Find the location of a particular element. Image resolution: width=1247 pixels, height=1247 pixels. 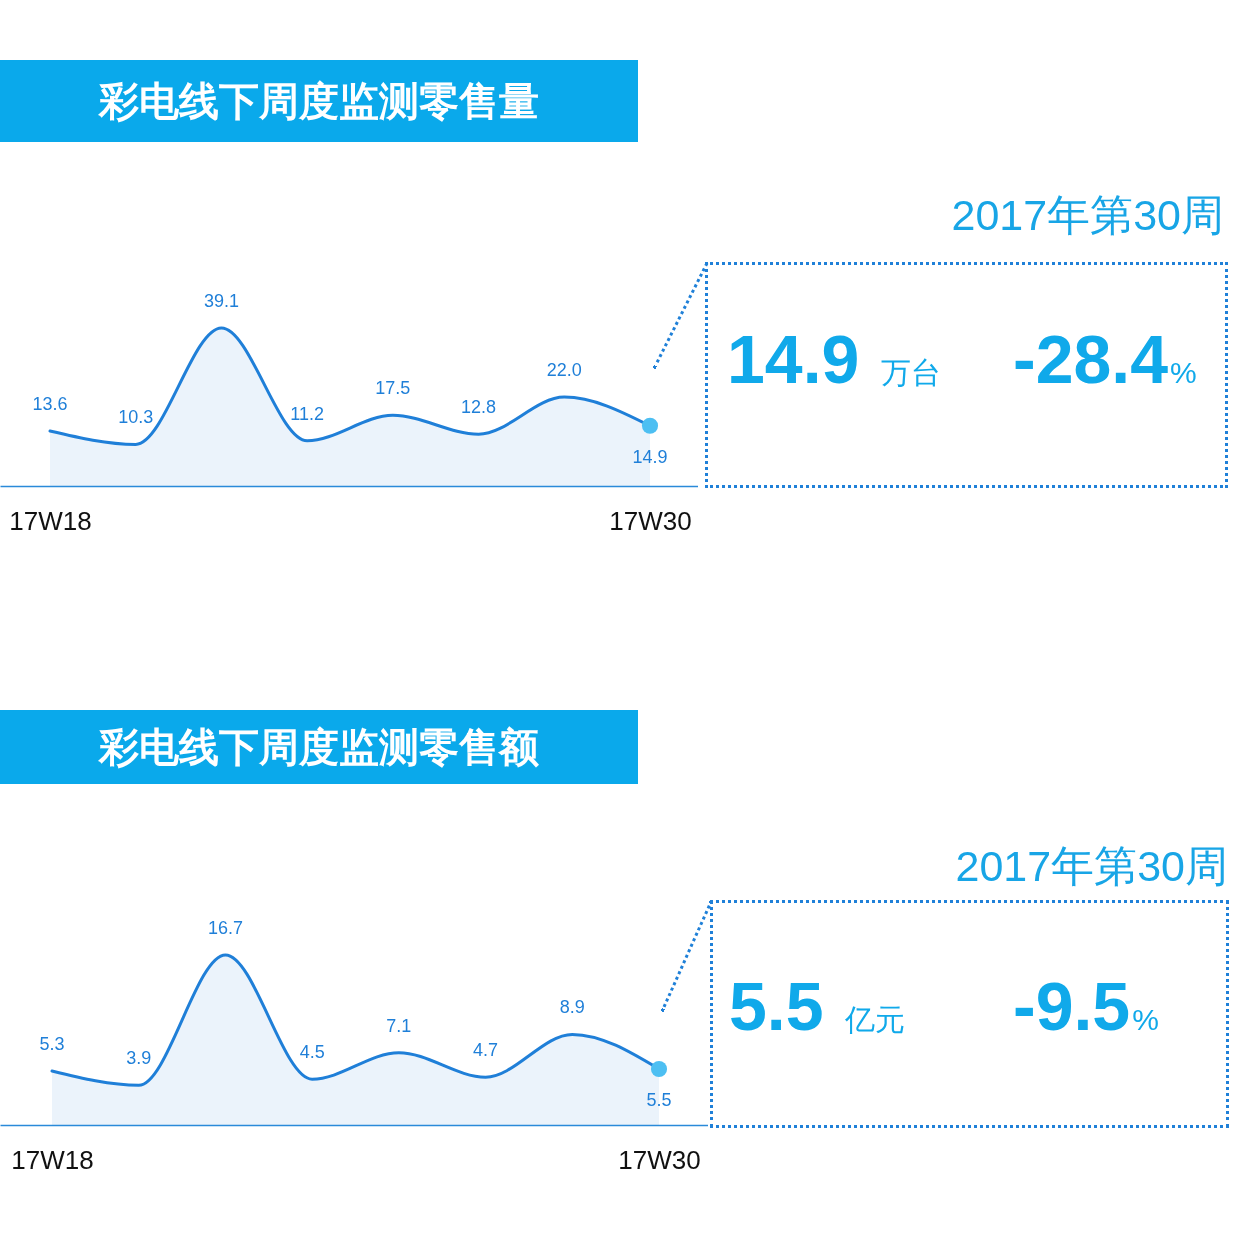

data-label: 12.8 is located at coordinates (479, 407).